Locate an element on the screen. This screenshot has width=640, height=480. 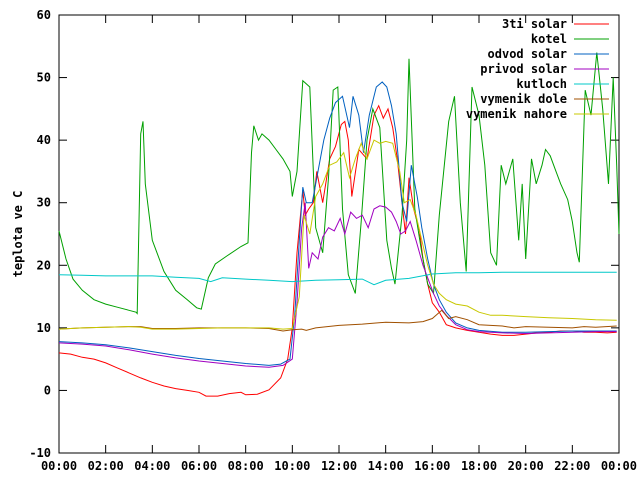
legend-label: vymenik nahore is located at coordinates (516, 114).